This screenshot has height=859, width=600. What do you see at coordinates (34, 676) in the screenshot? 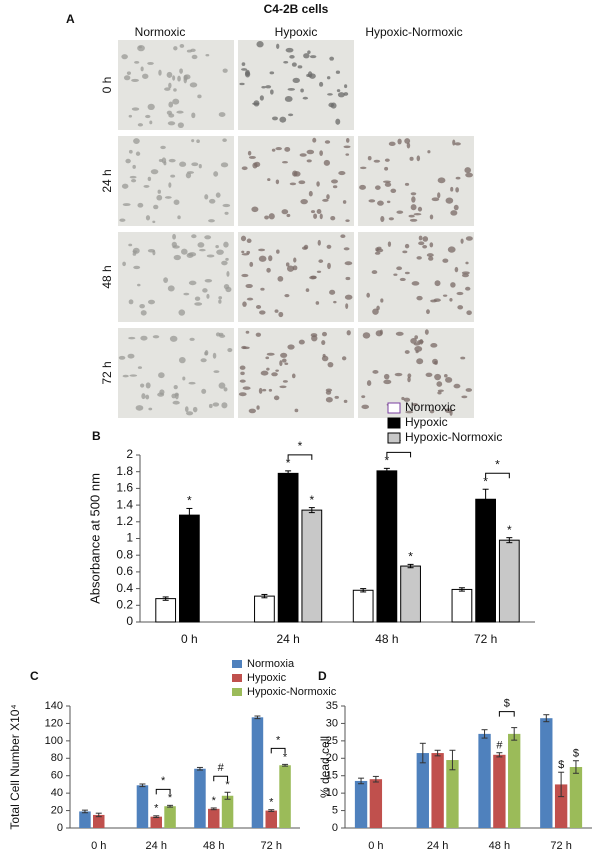
I see `panel-label: C` at bounding box center [34, 676].